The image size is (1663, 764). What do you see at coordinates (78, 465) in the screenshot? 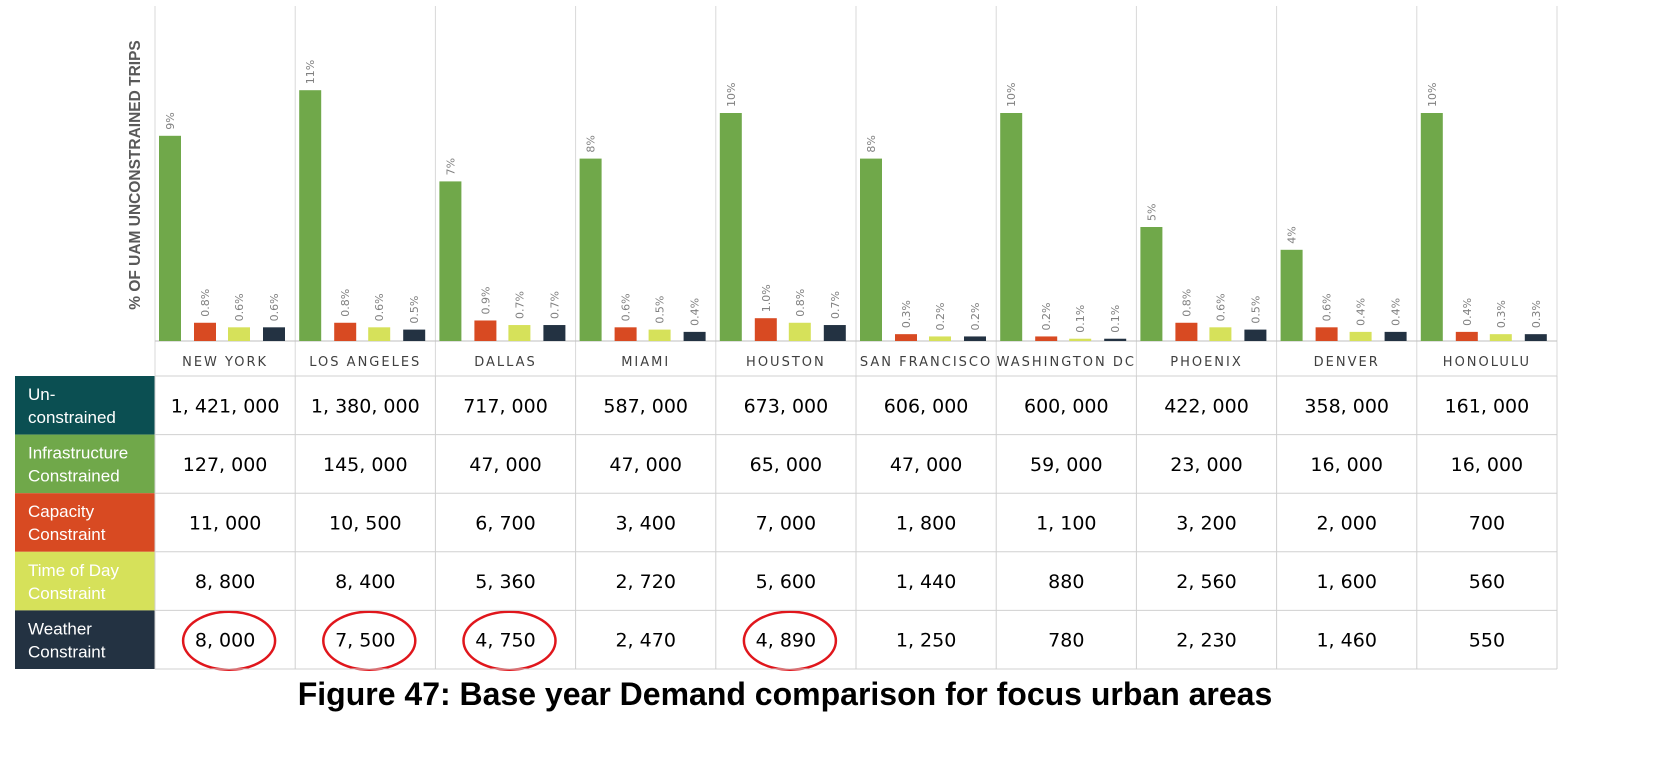
I see `row-label: Infrastructure Constrained` at bounding box center [78, 465].